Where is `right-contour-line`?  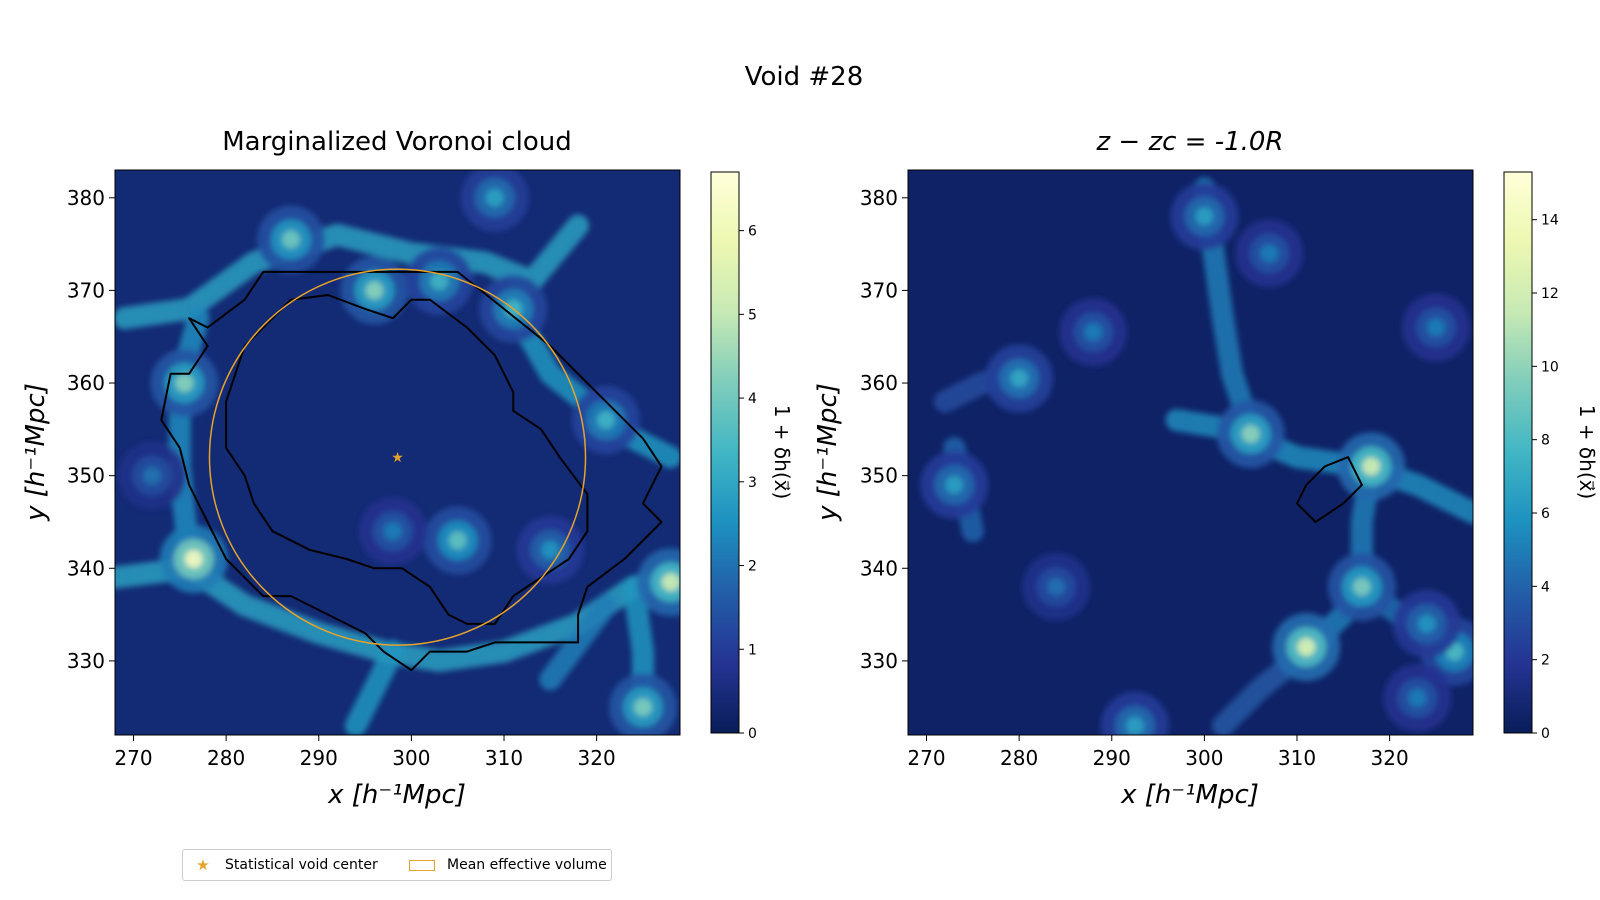
right-contour-line is located at coordinates (1329, 489).